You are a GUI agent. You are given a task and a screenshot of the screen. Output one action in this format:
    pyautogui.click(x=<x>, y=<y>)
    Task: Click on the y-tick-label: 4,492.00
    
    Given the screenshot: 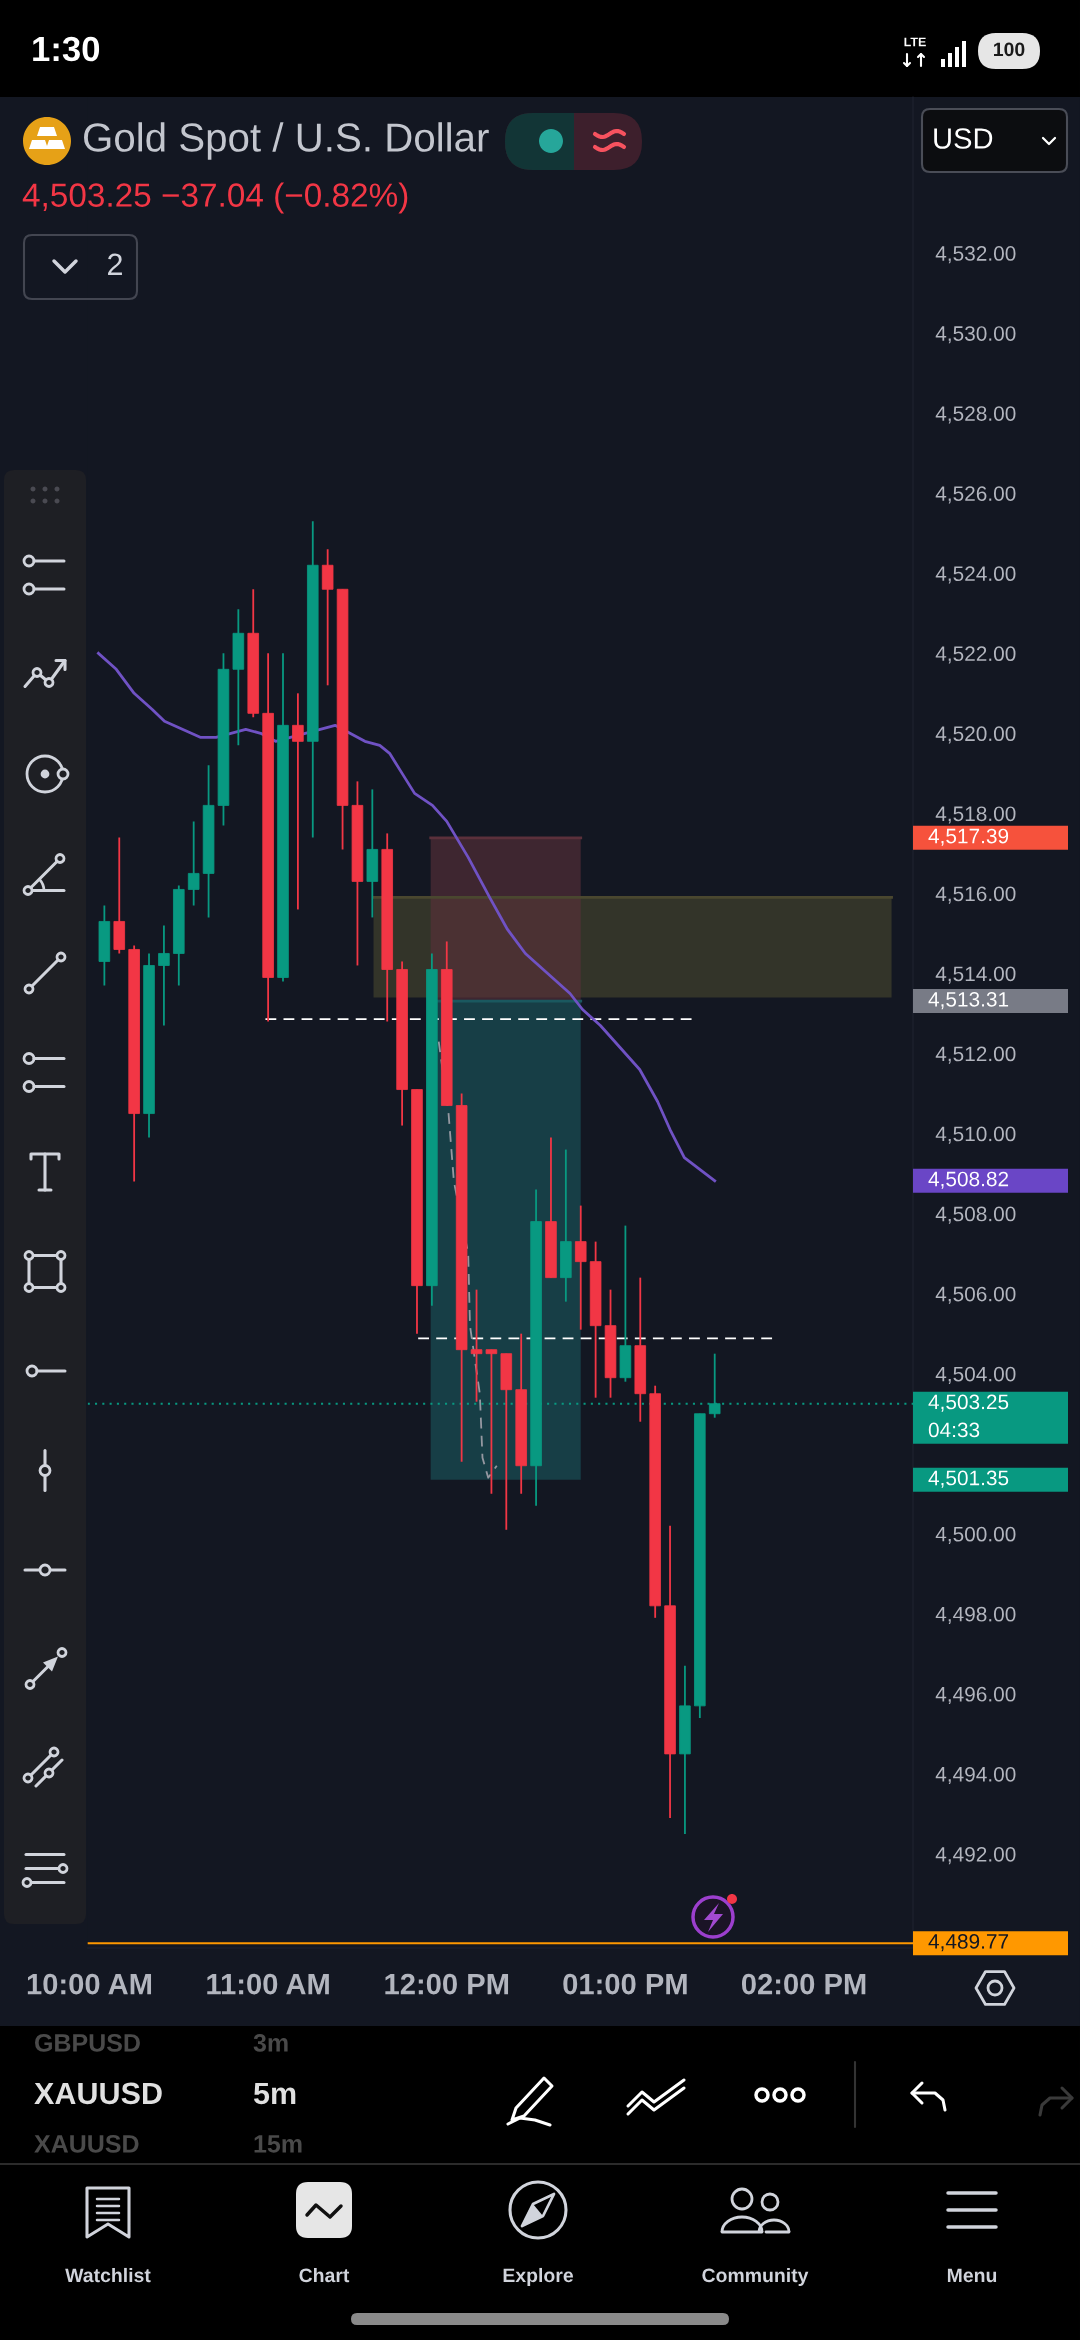 What is the action you would take?
    pyautogui.click(x=975, y=1855)
    